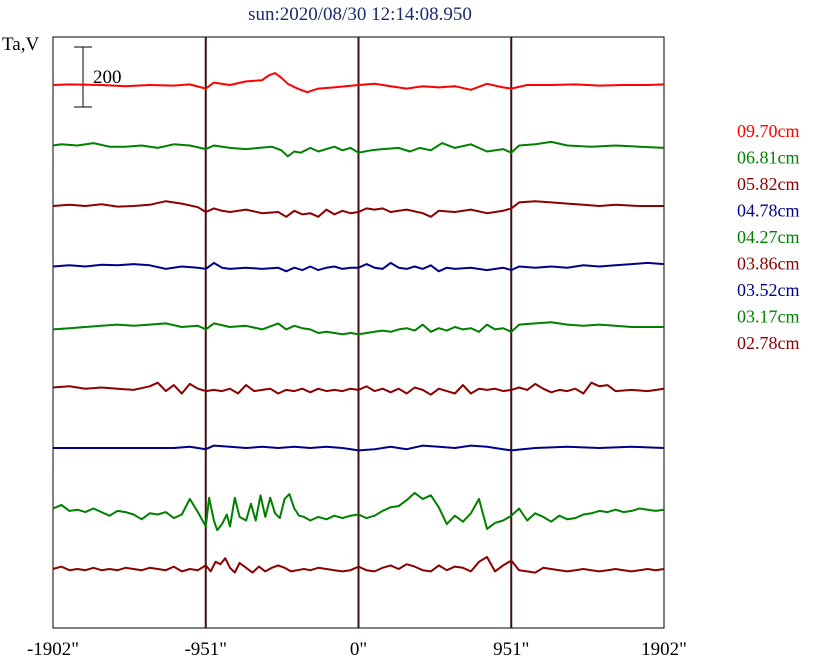 The height and width of the screenshot is (662, 813). What do you see at coordinates (768, 184) in the screenshot?
I see `legend-entry-2: 05.82cm` at bounding box center [768, 184].